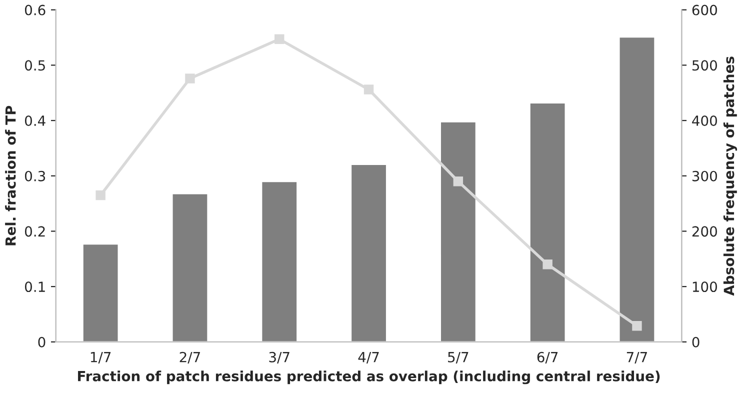 This screenshot has width=745, height=393. What do you see at coordinates (704, 287) in the screenshot?
I see `y2-tick-label: 100` at bounding box center [704, 287].